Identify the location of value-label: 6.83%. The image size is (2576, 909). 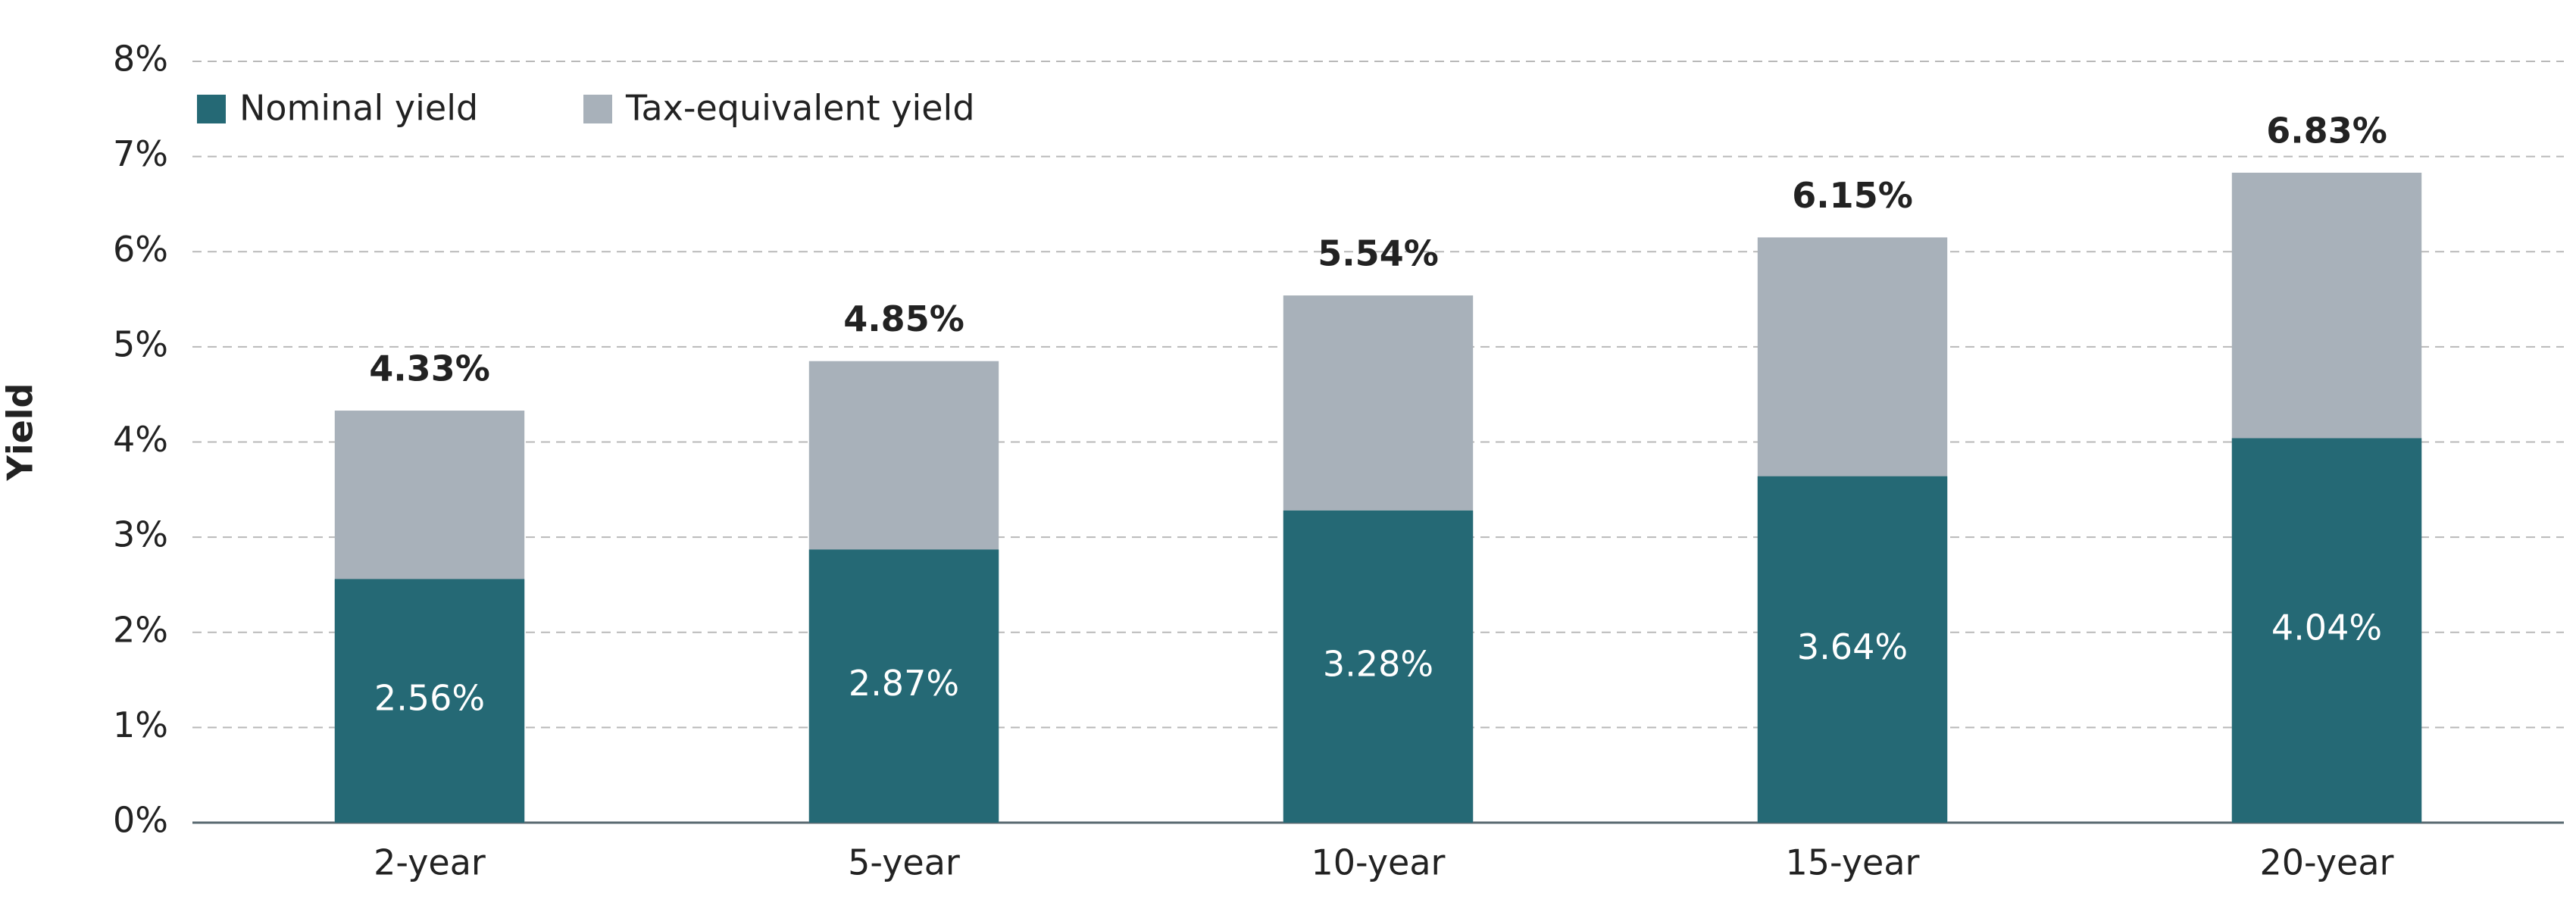
(2326, 130).